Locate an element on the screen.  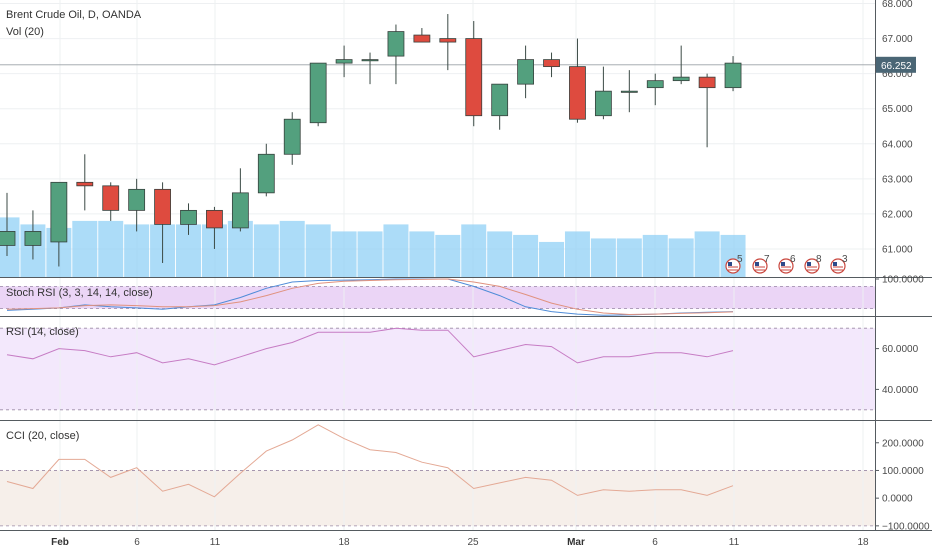
us-flag-icon: 6 is located at coordinates (787, 264).